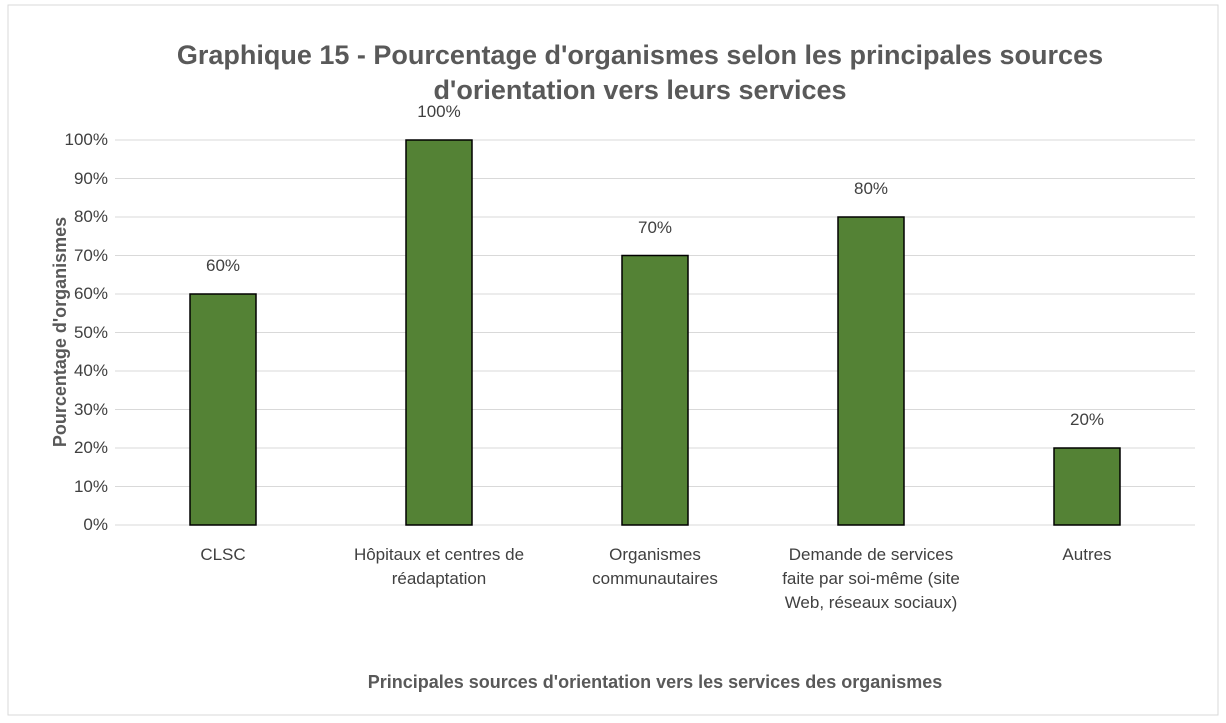 The height and width of the screenshot is (723, 1226). Describe the element at coordinates (90, 178) in the screenshot. I see `y-tick-label: 90%` at that location.